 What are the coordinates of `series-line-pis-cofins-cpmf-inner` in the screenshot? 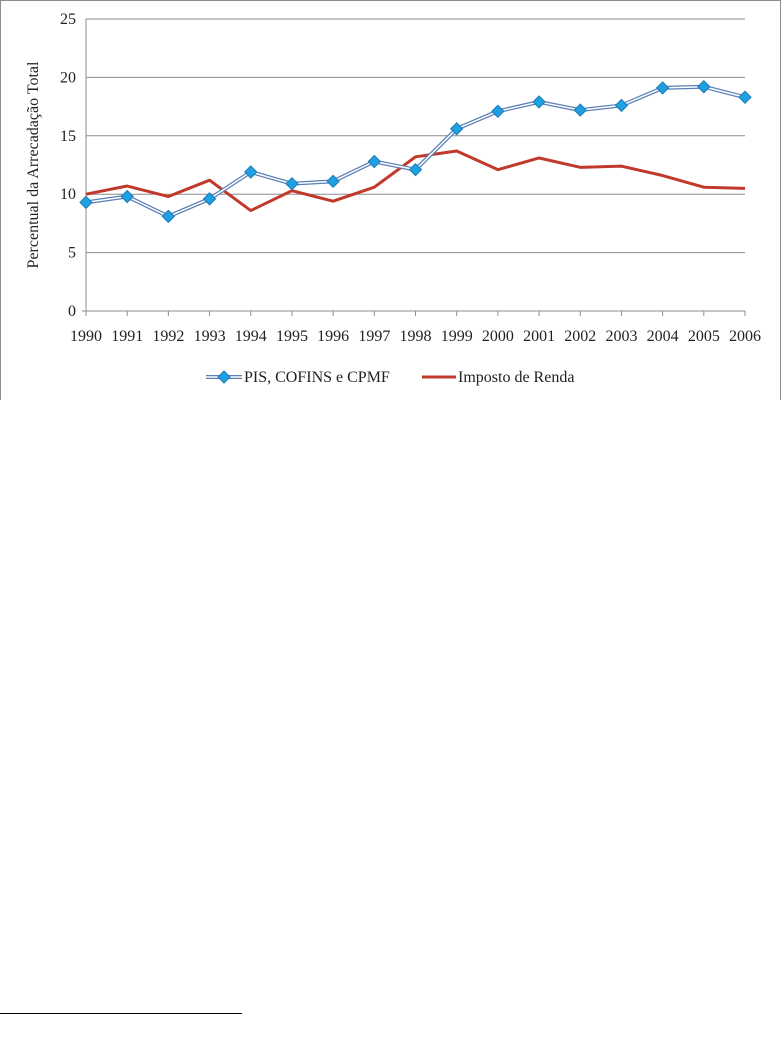 It's located at (415, 151).